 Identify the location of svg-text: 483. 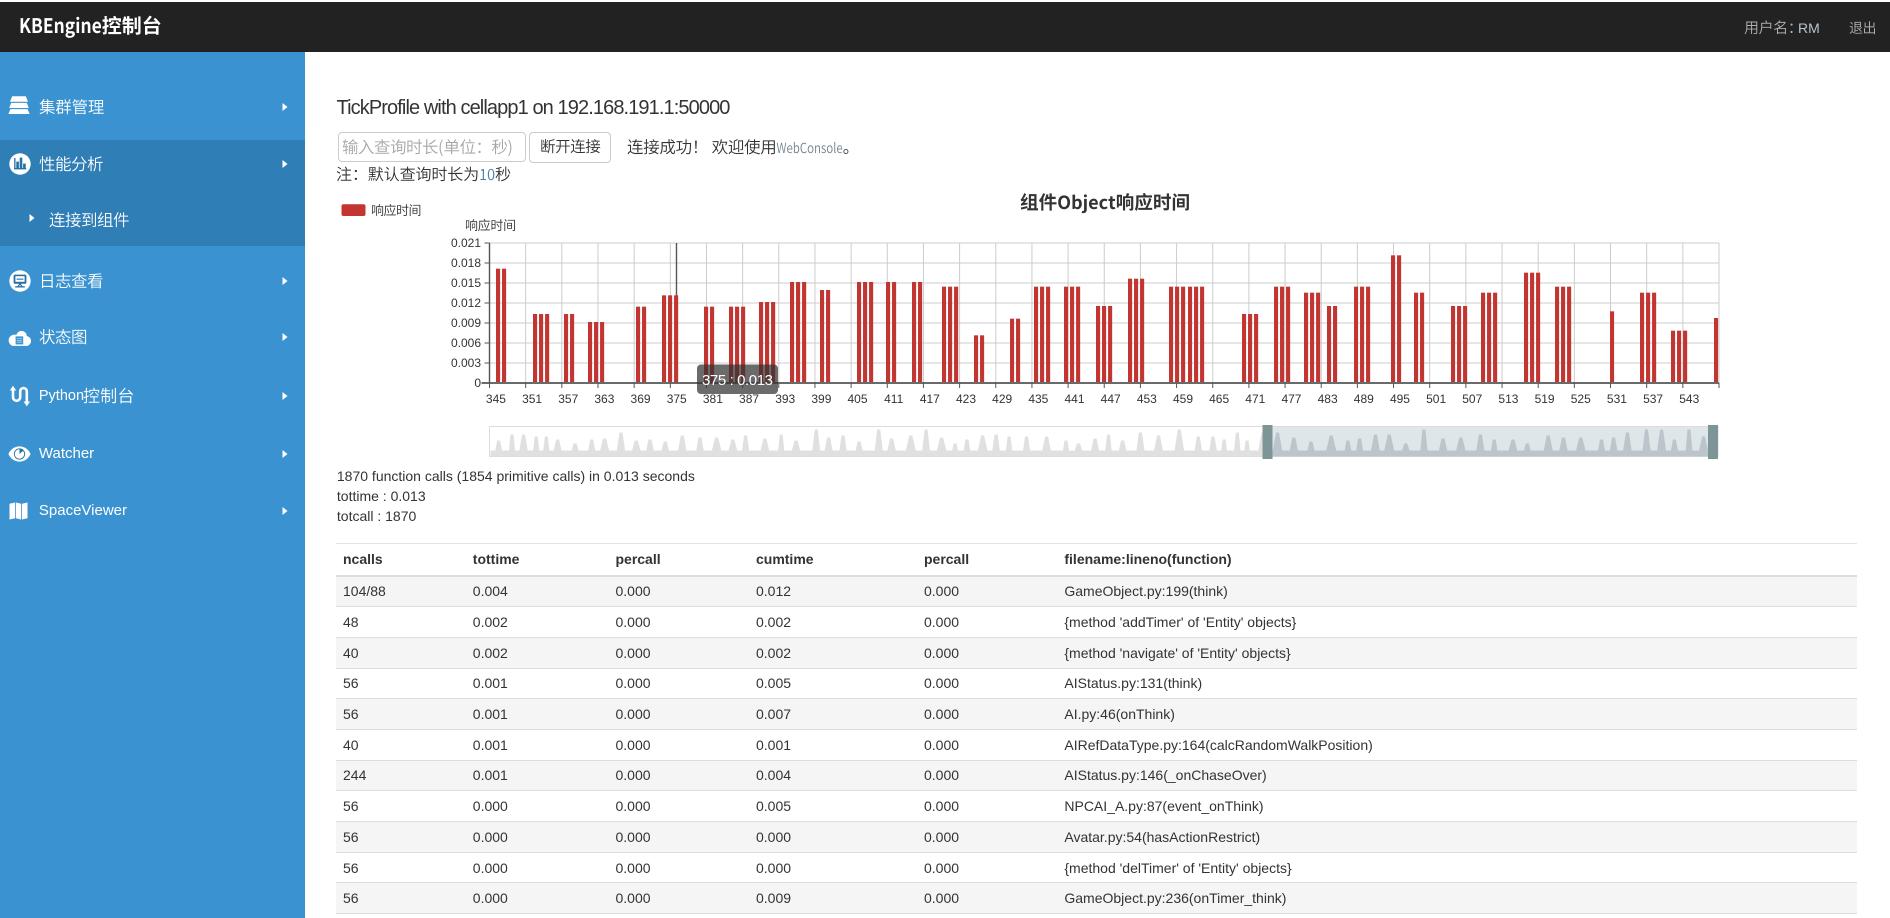
(1328, 399).